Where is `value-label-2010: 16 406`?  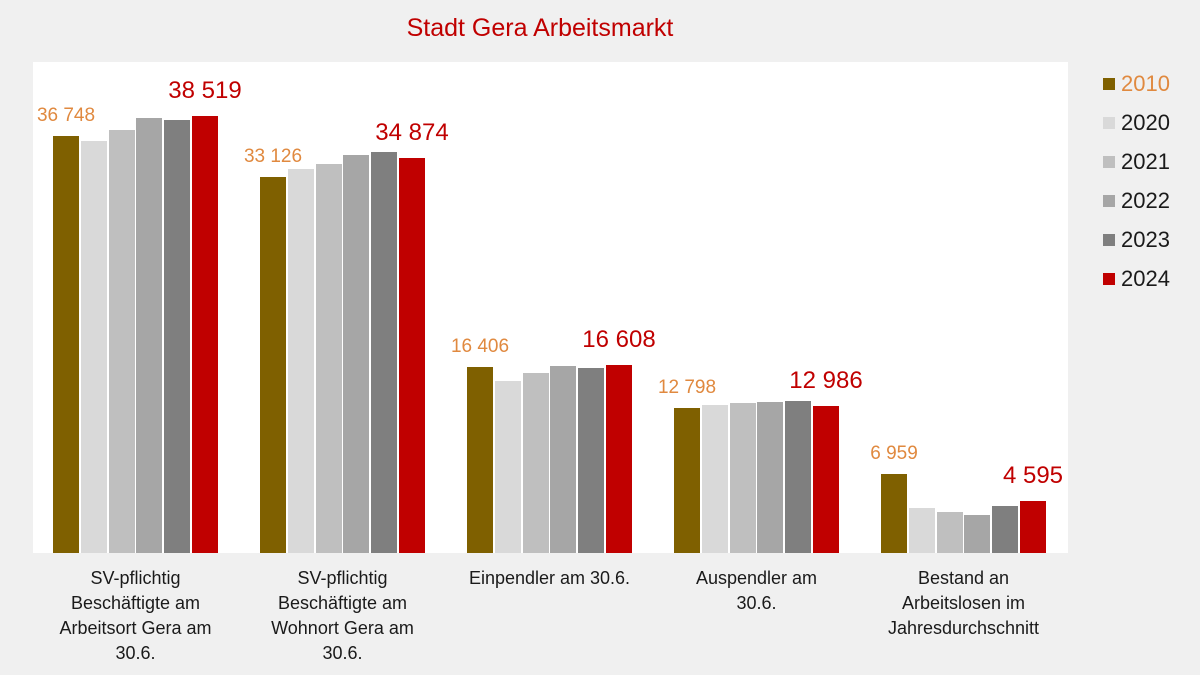 value-label-2010: 16 406 is located at coordinates (480, 346).